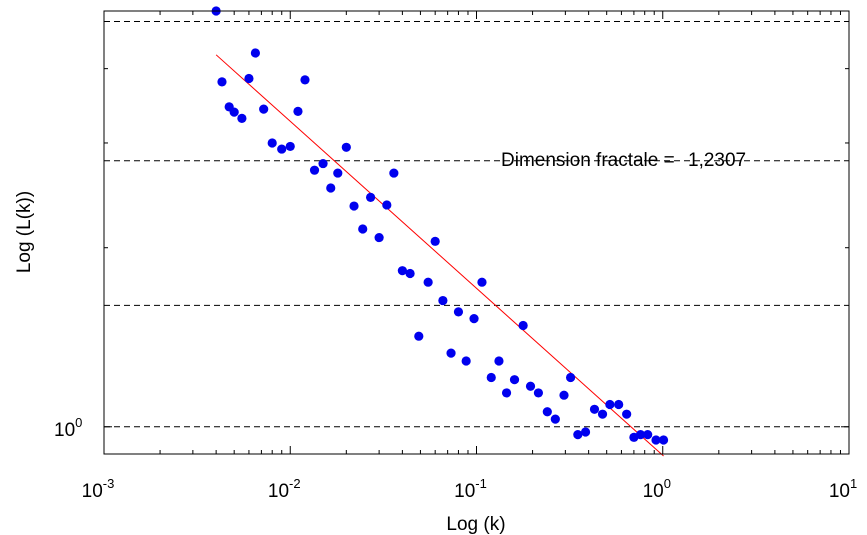 This screenshot has height=535, width=867. Describe the element at coordinates (657, 489) in the screenshot. I see `x-tick-label-3: 10⁰` at that location.